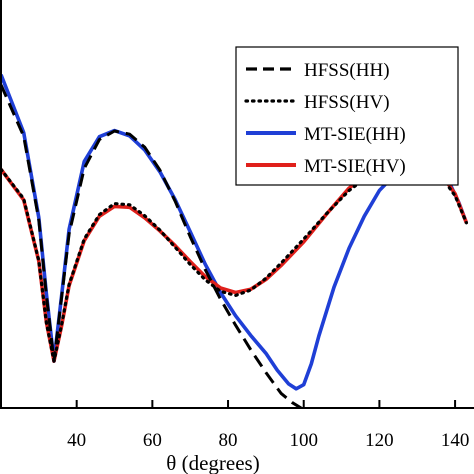 This screenshot has height=474, width=474. Describe the element at coordinates (455, 440) in the screenshot. I see `x-tick-label: 140` at that location.